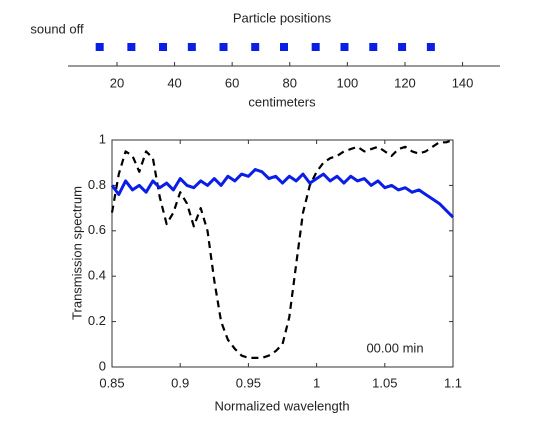 This screenshot has height=433, width=550. I want to click on x-tick-label: 100, so click(348, 82).